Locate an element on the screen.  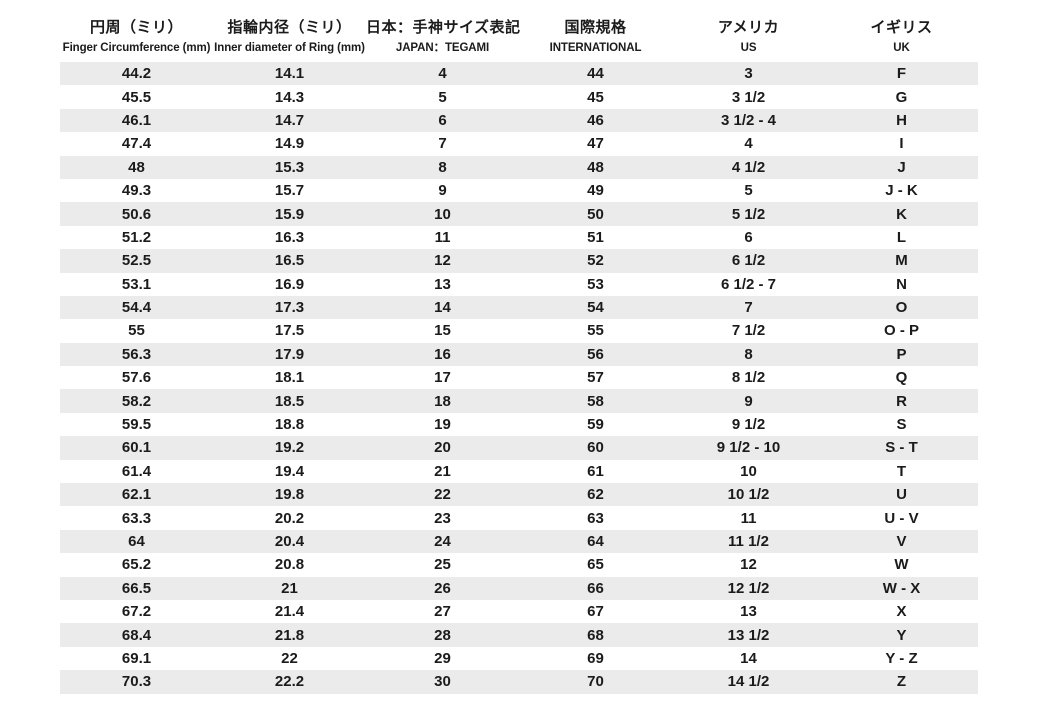
table-cell: U is located at coordinates (901, 495).